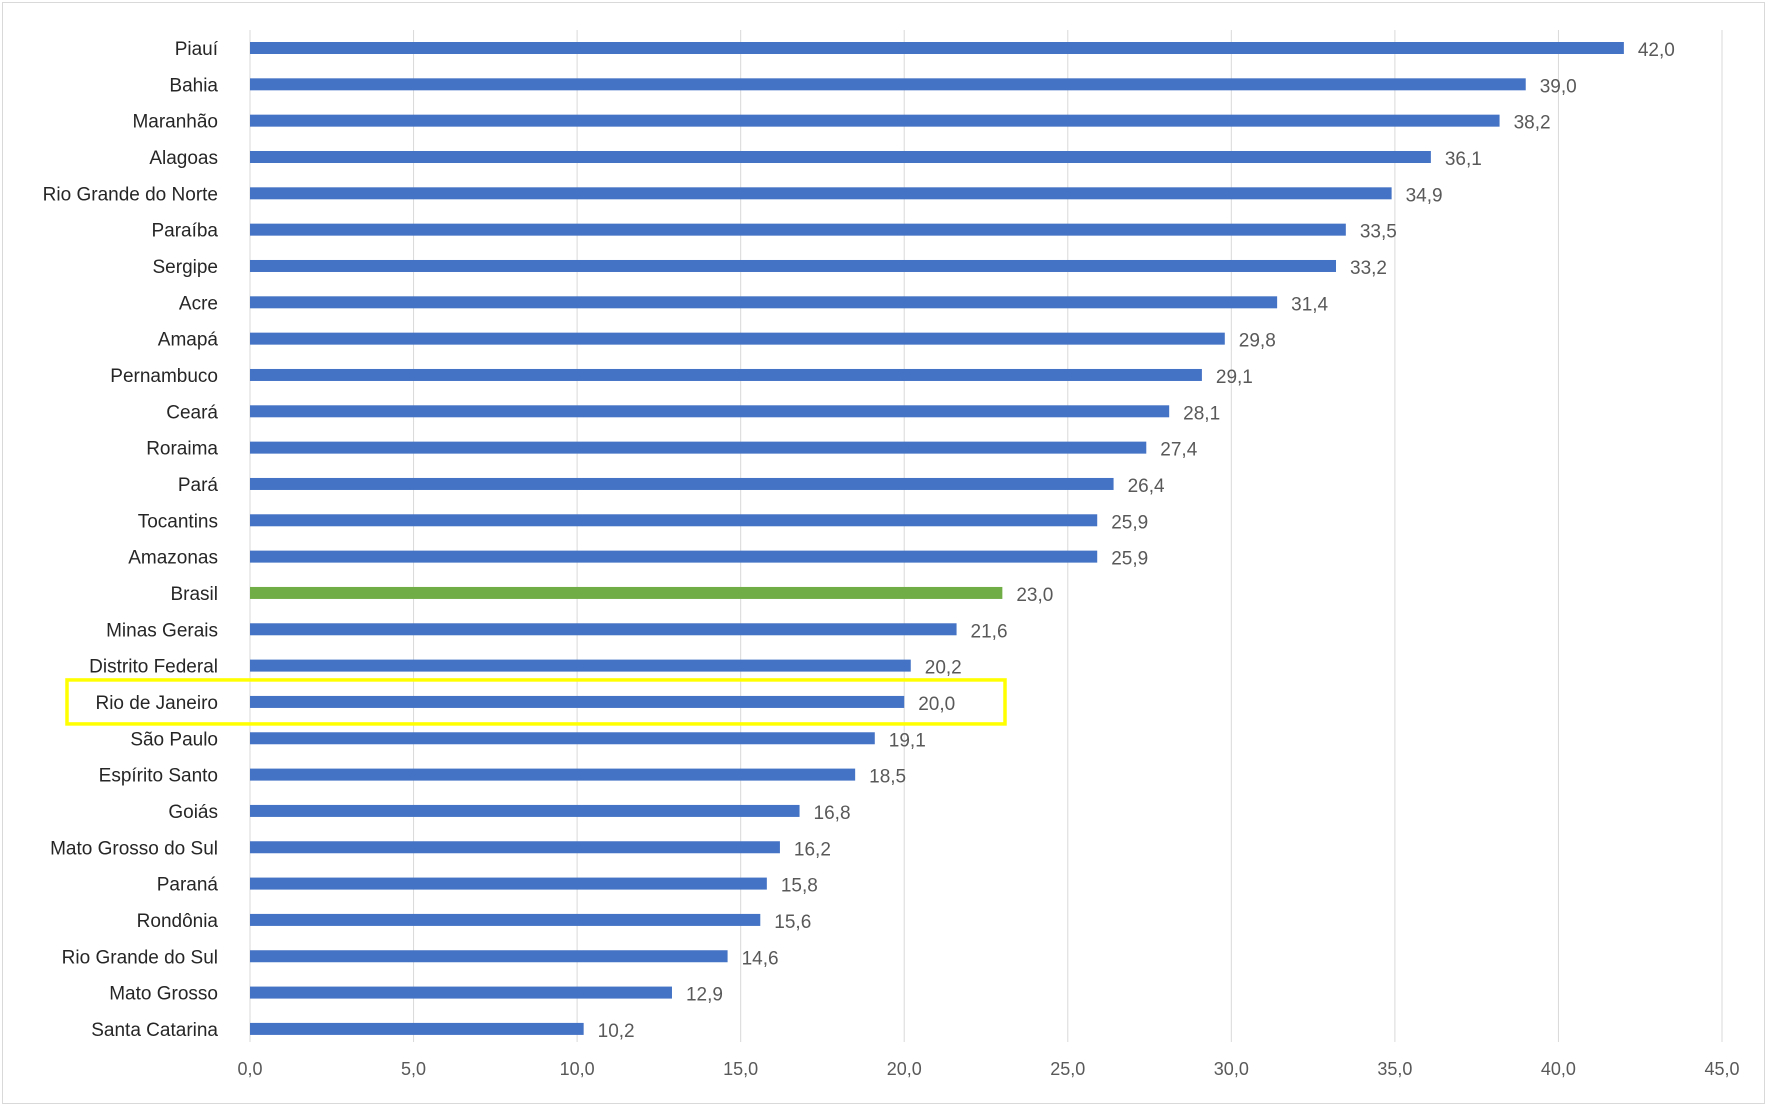 This screenshot has width=1771, height=1108. What do you see at coordinates (154, 1030) in the screenshot?
I see `category-label: Santa Catarina` at bounding box center [154, 1030].